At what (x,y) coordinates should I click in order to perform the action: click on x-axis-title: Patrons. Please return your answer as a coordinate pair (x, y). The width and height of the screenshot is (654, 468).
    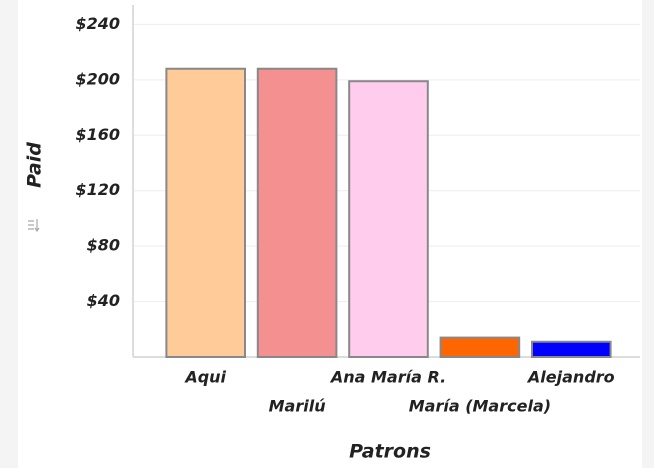
    Looking at the image, I should click on (390, 452).